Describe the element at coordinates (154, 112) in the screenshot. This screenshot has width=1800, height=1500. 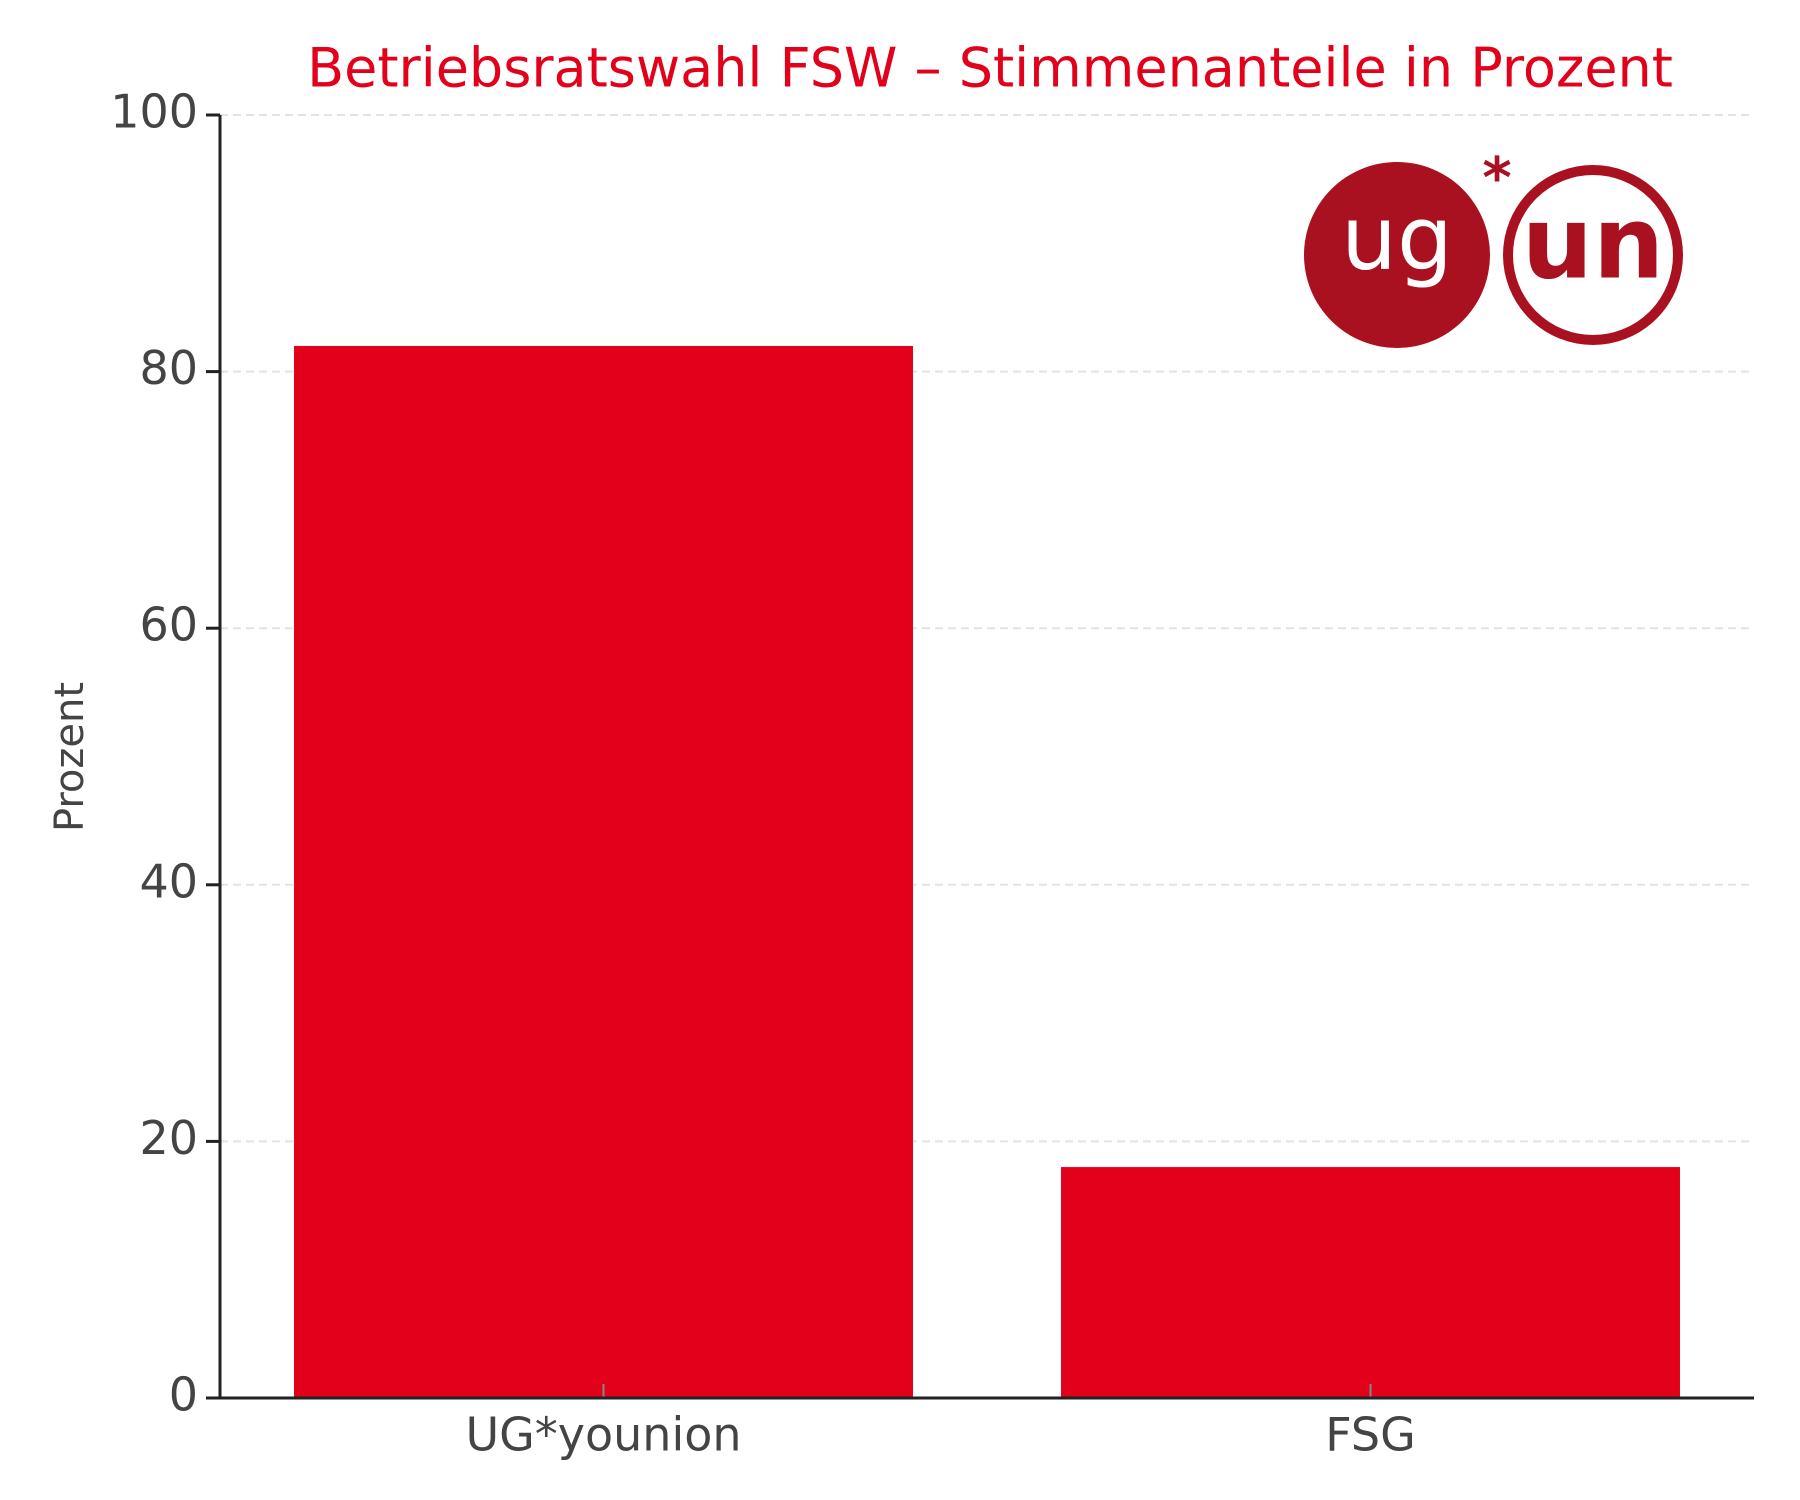
I see `y-tick-label: 100` at that location.